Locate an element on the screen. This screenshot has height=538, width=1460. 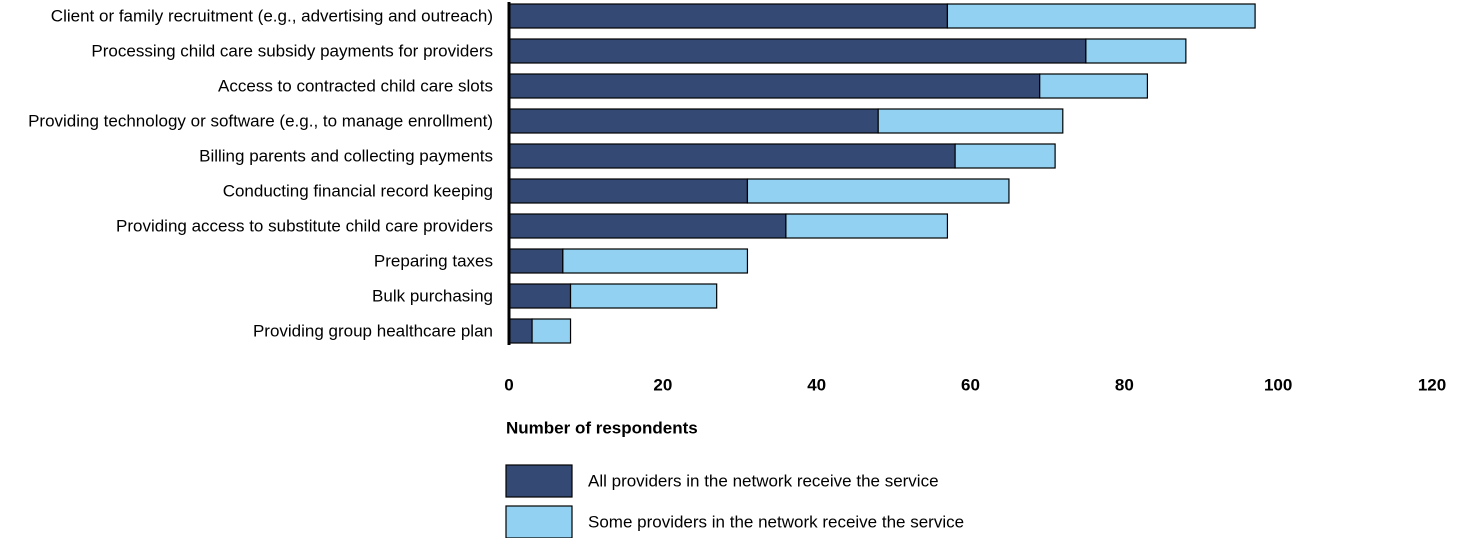
x-tick-label: 40 is located at coordinates (816, 385).